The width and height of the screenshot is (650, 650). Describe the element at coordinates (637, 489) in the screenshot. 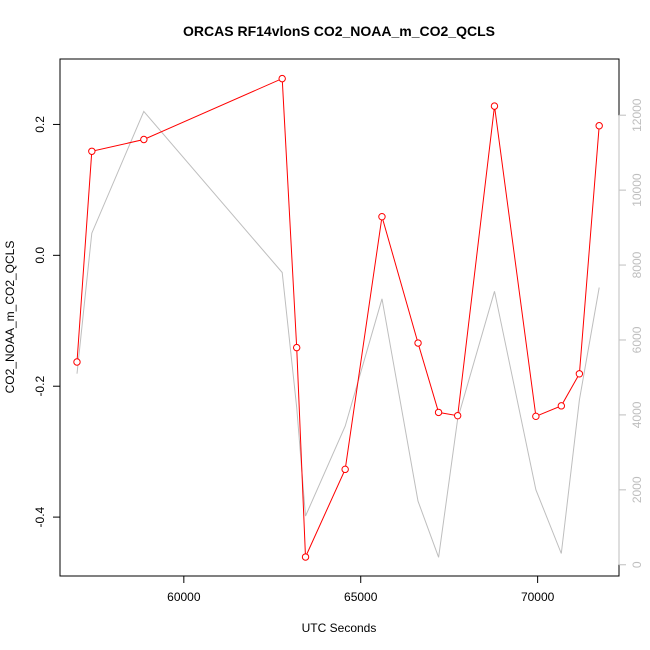

I see `y2-tick-label: 2000` at that location.